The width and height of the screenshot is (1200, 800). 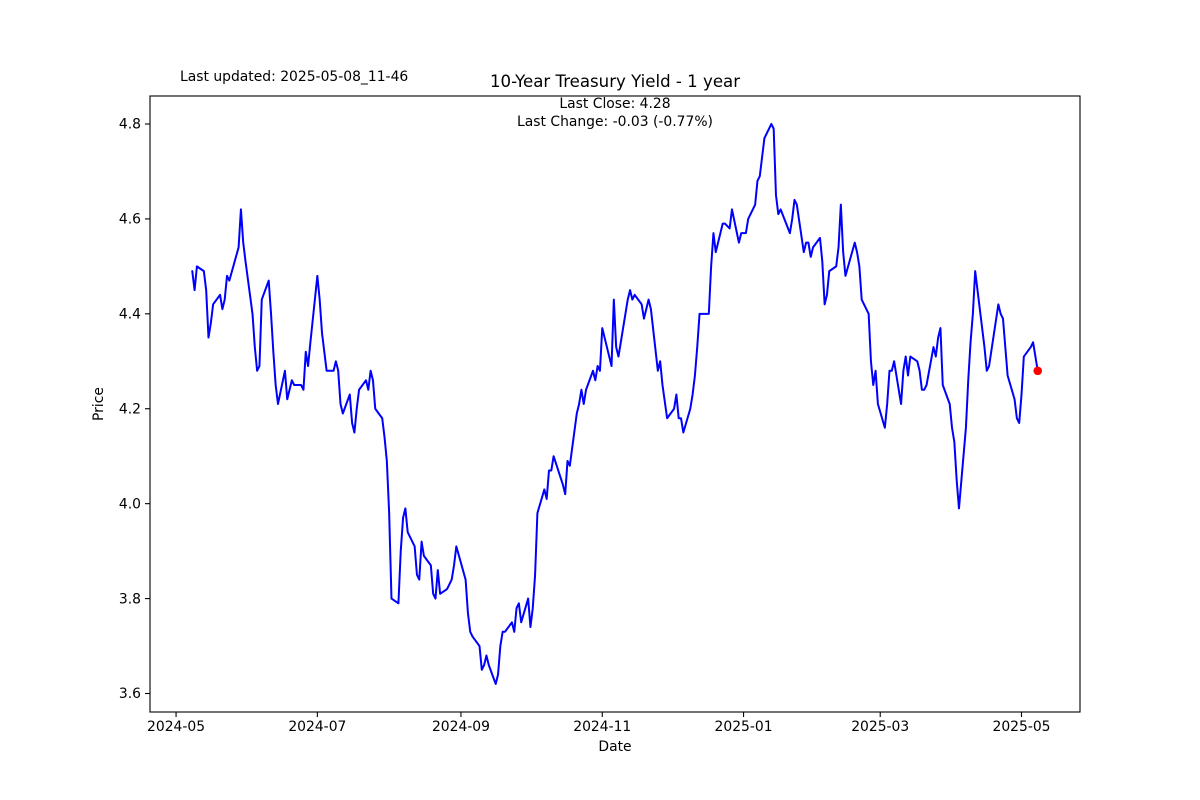 I want to click on x-tick-label: 2024-05, so click(x=176, y=727).